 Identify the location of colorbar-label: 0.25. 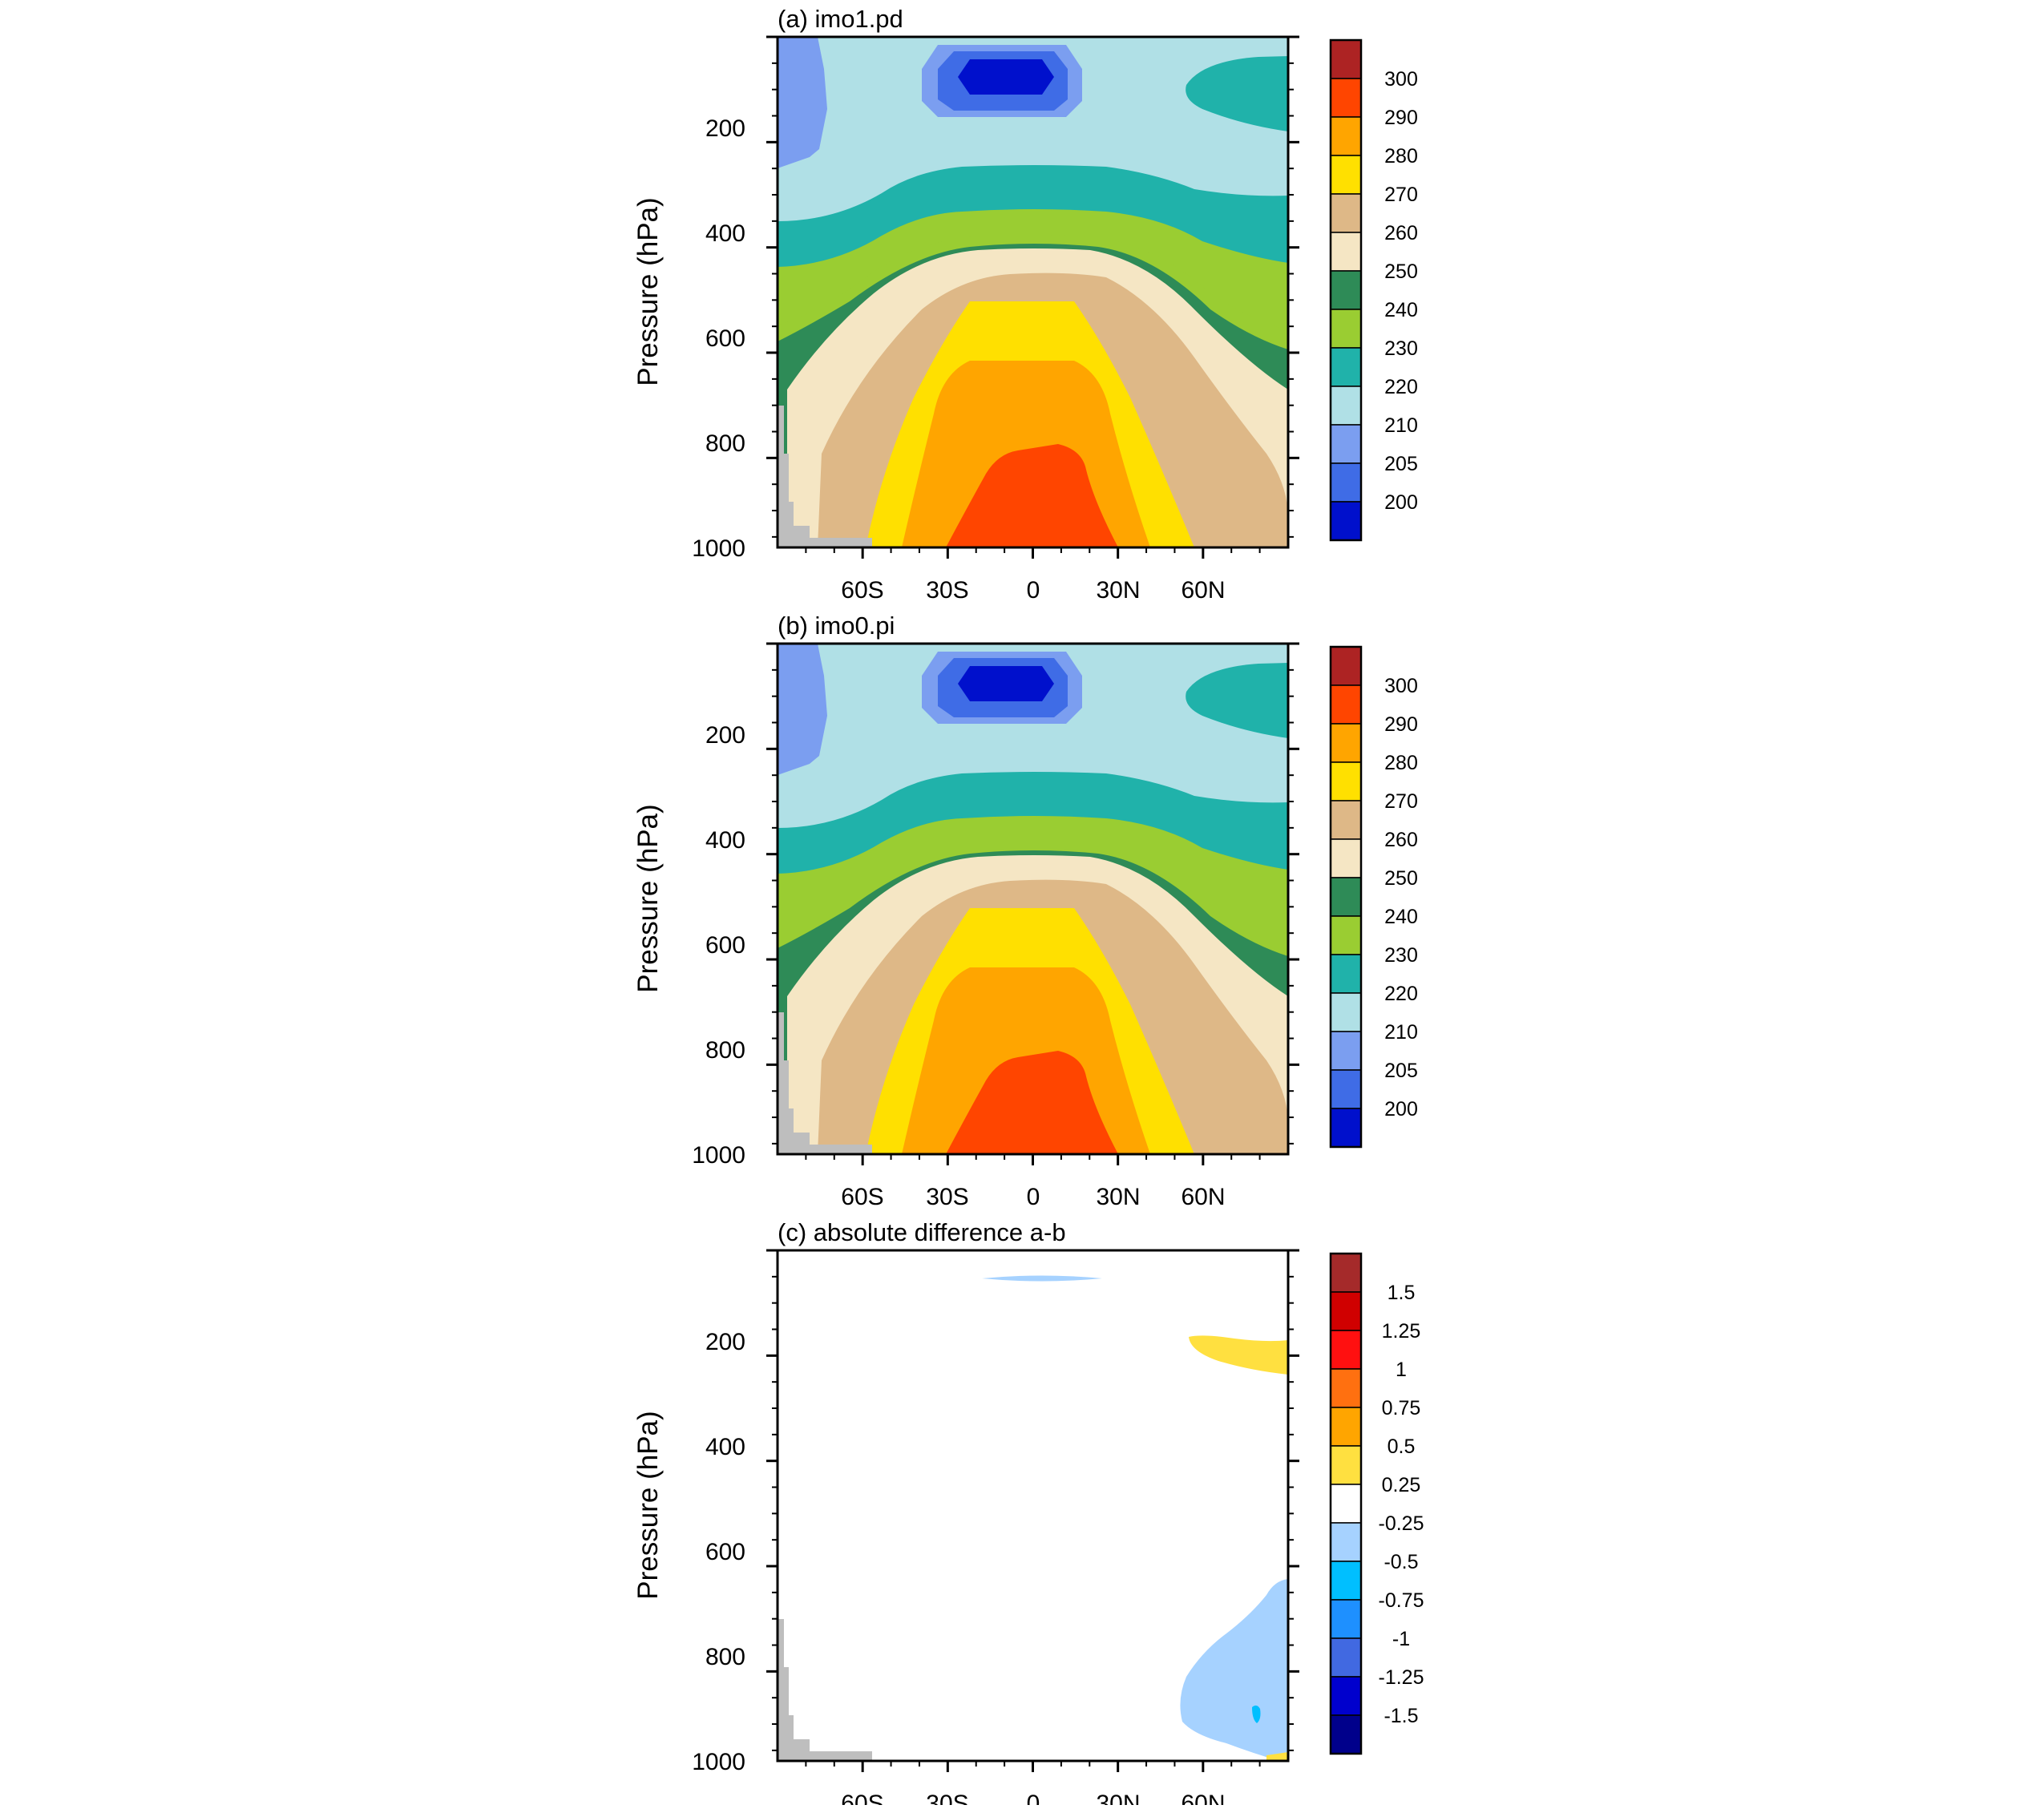
(1401, 1485).